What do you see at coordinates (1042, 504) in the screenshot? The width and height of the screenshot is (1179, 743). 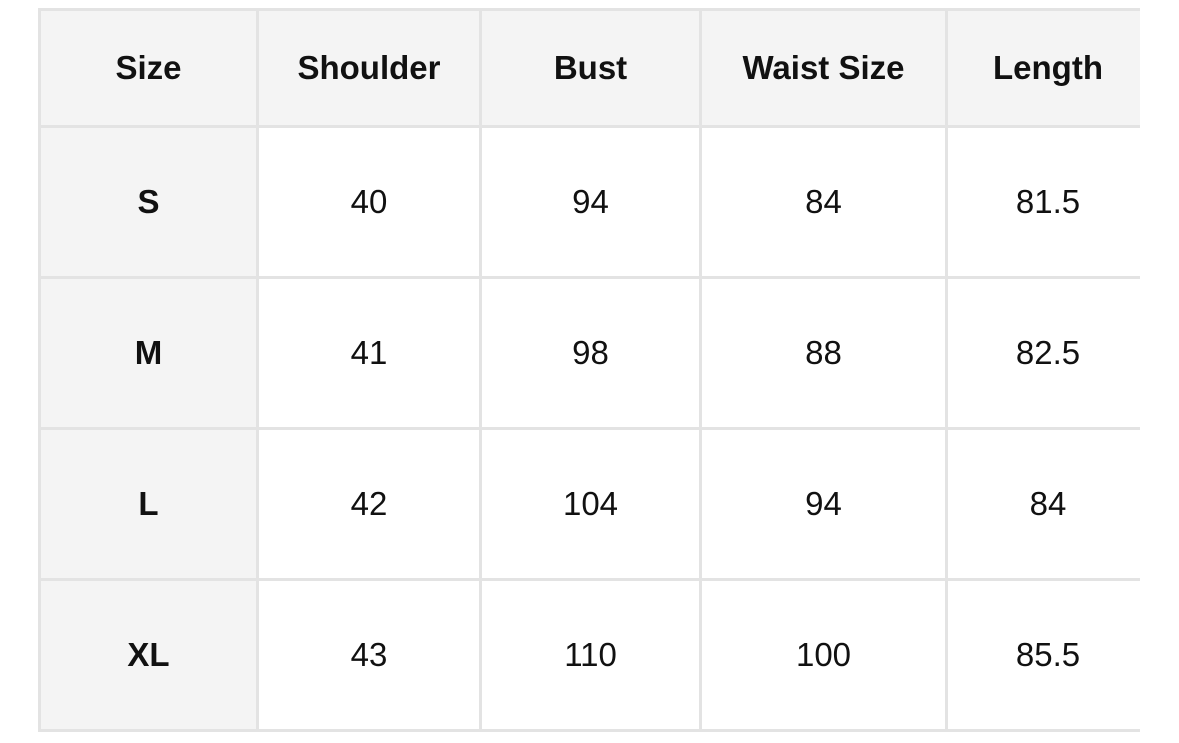 I see `length-cell: 84` at bounding box center [1042, 504].